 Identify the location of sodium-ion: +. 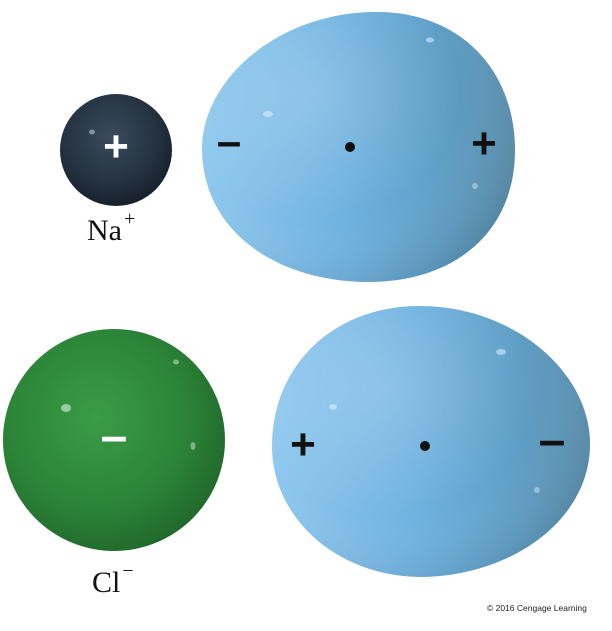
(116, 150).